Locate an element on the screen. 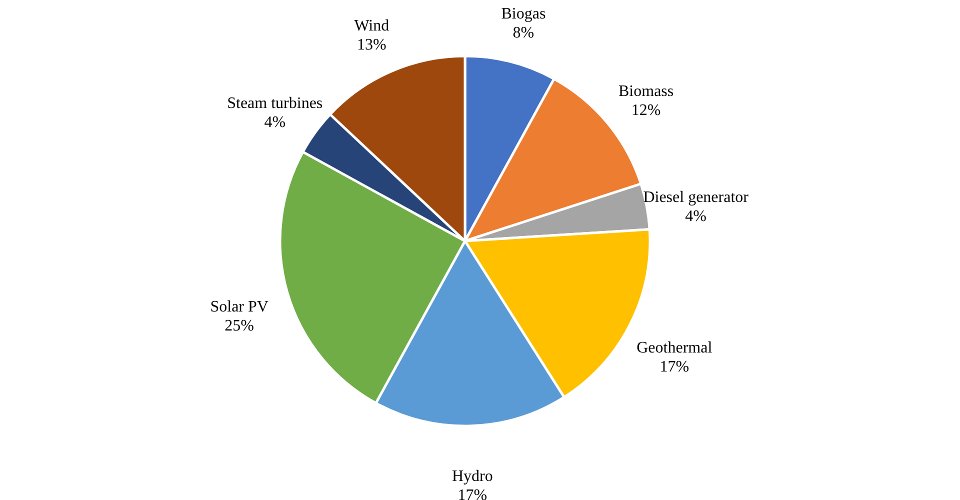 The image size is (960, 500). data-label: 12% is located at coordinates (646, 111).